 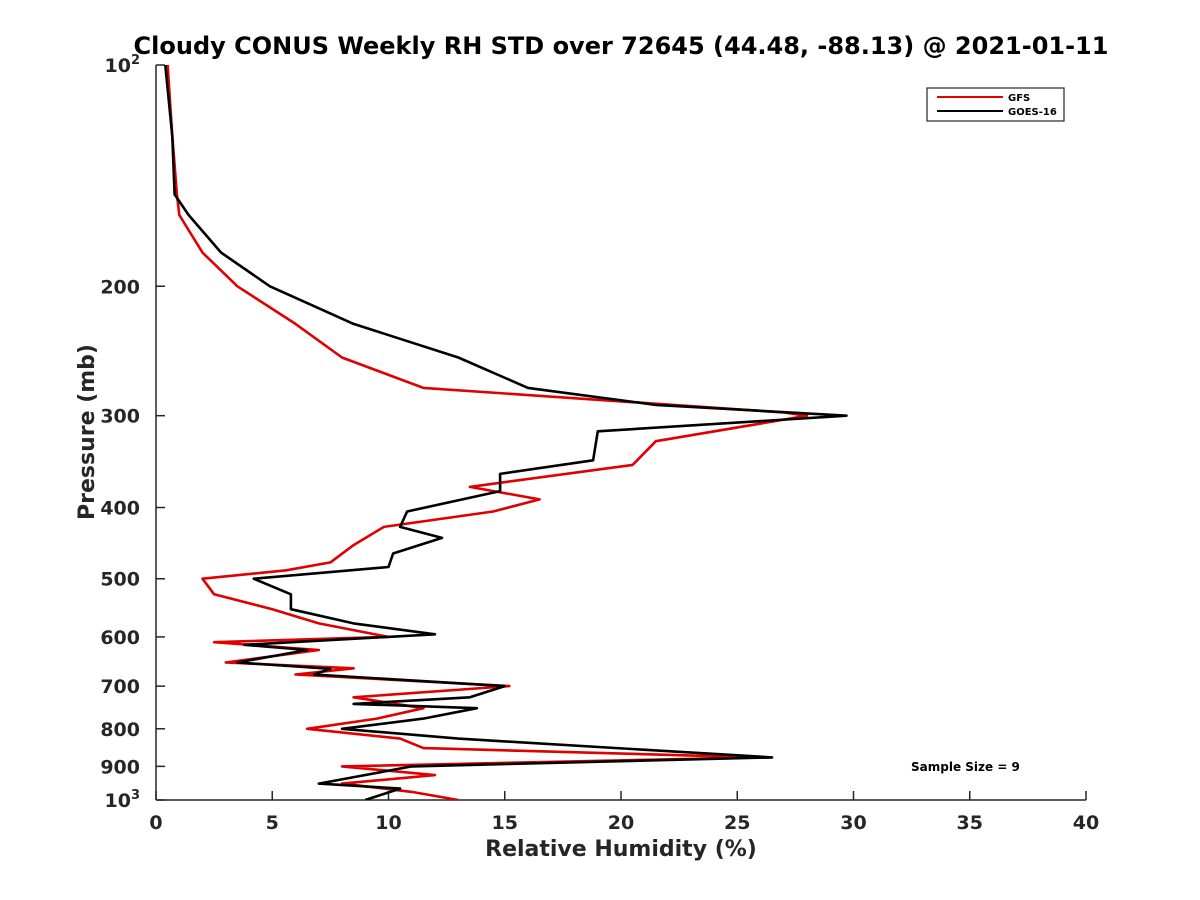 What do you see at coordinates (970, 823) in the screenshot?
I see `x-tick-label: 35` at bounding box center [970, 823].